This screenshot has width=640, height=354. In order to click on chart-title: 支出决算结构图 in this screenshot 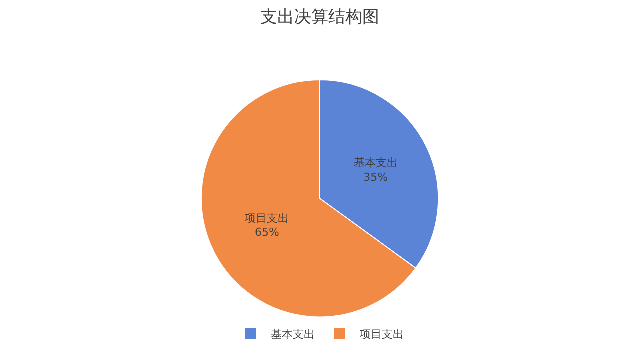, I will do `click(320, 18)`.